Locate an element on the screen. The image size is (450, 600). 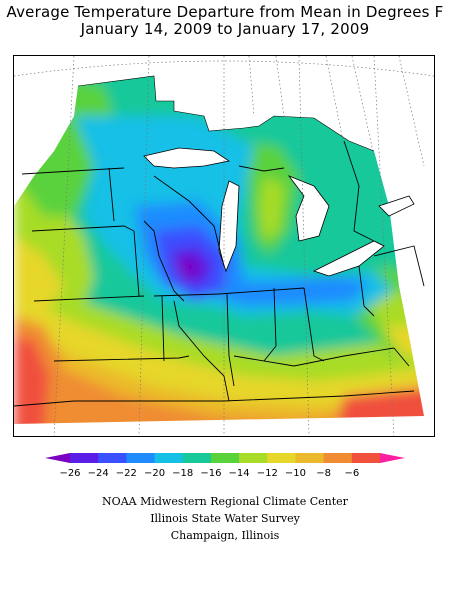
legend-tick-label: −10 is located at coordinates (295, 473).